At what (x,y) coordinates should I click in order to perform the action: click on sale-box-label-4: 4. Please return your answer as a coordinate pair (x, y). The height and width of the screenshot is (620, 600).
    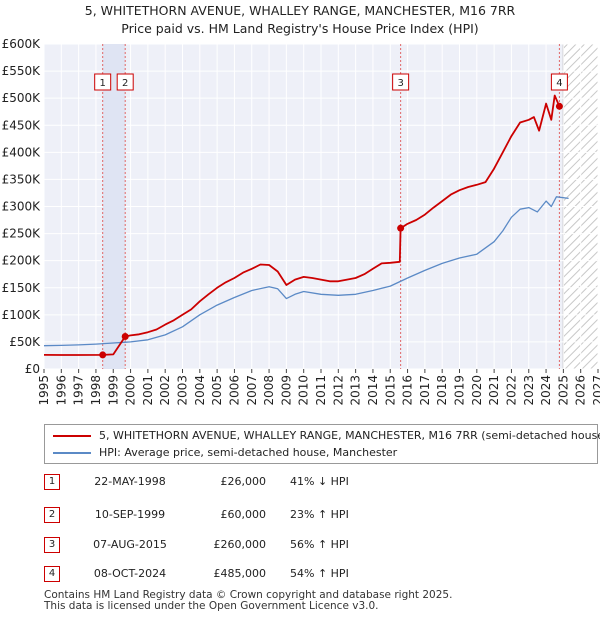
    Looking at the image, I should click on (559, 83).